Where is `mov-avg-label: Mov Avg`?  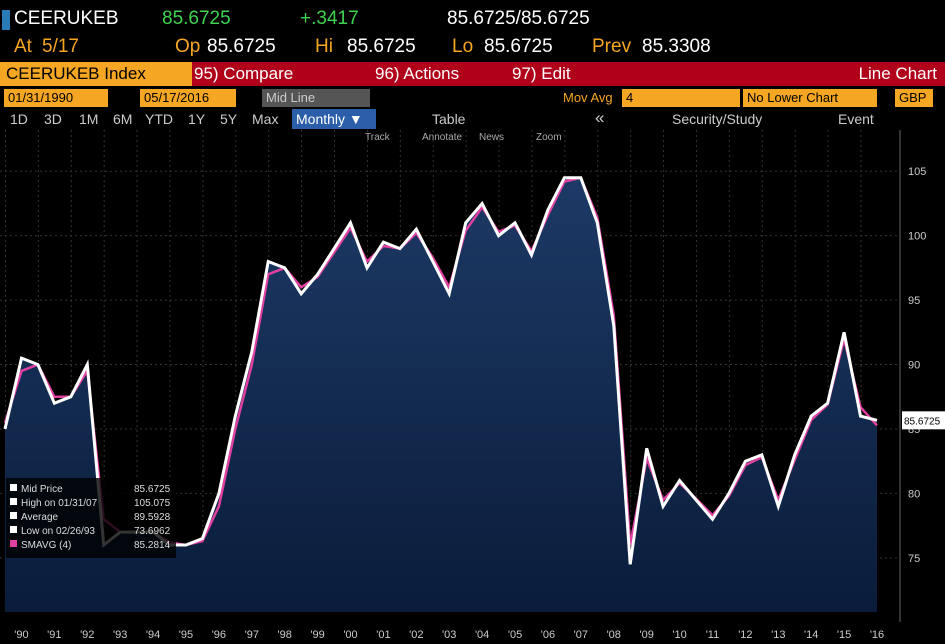
mov-avg-label: Mov Avg is located at coordinates (588, 97).